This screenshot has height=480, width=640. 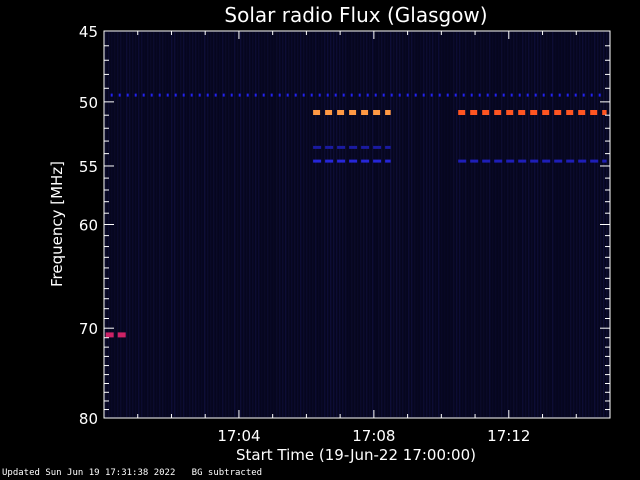 What do you see at coordinates (88, 167) in the screenshot?
I see `y-tick-label: 55` at bounding box center [88, 167].